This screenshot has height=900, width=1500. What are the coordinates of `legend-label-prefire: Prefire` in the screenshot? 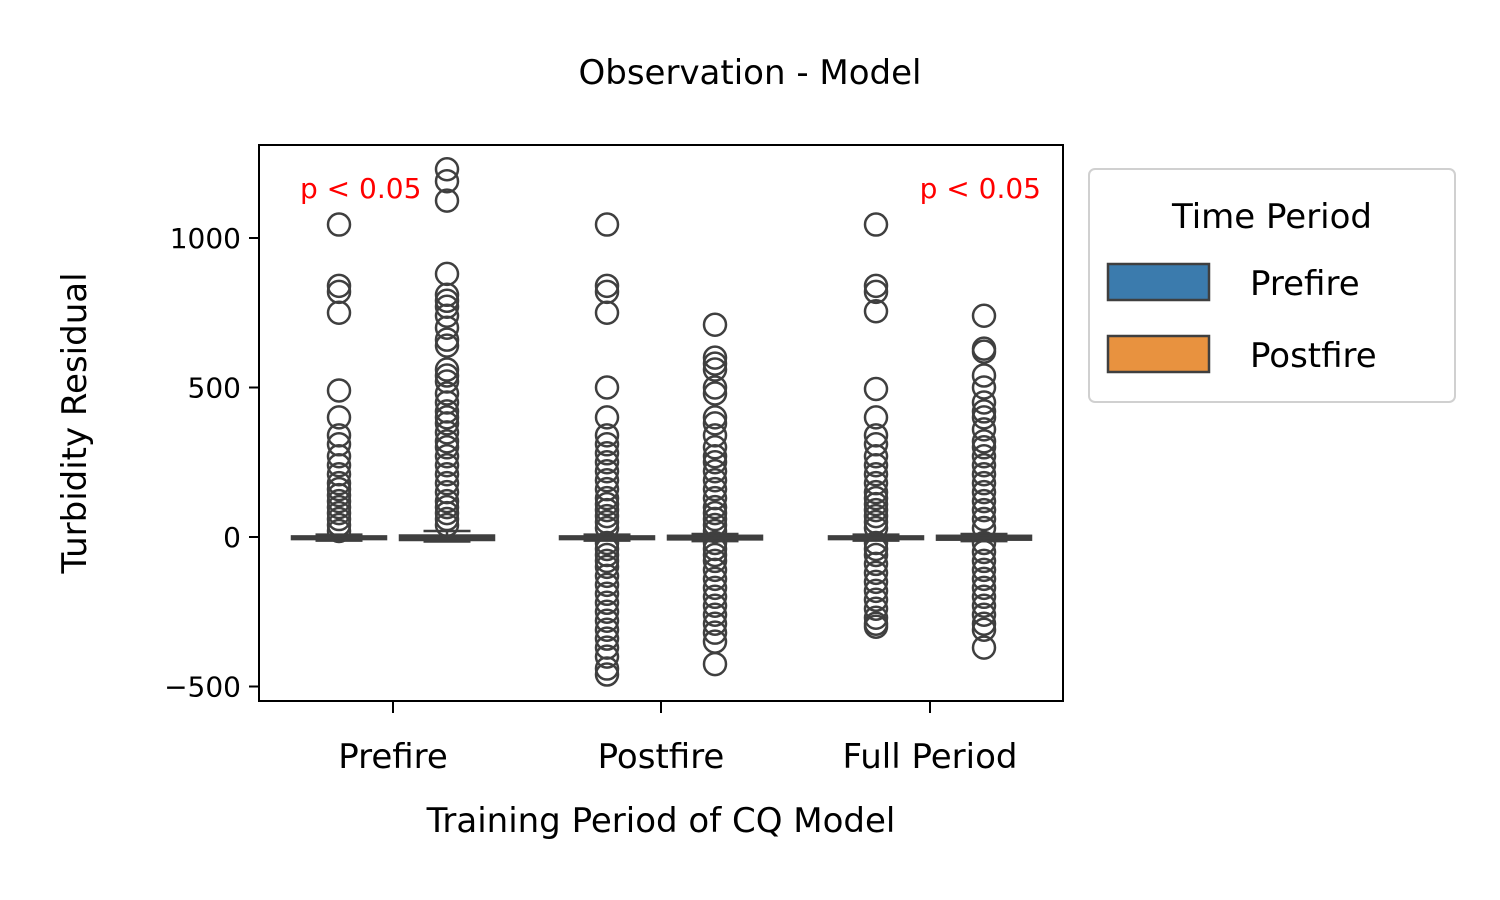 It's located at (1305, 284).